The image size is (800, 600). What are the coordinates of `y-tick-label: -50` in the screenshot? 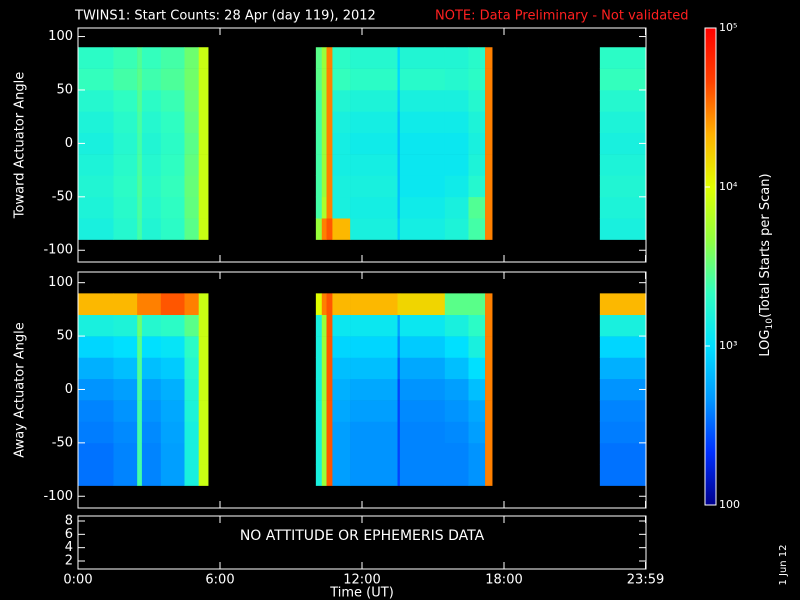 It's located at (62, 196).